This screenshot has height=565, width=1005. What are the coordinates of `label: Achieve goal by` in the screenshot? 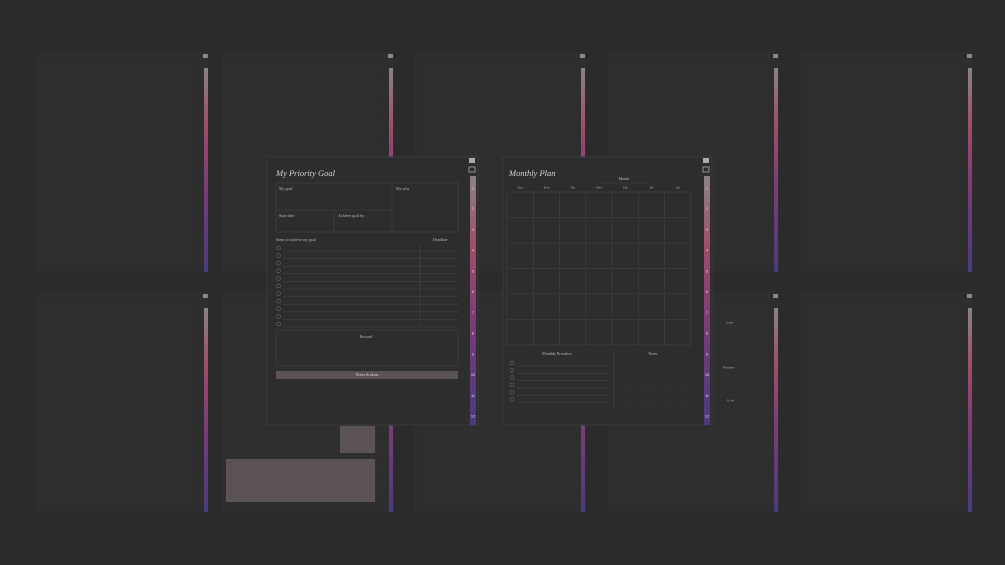 It's located at (351, 215).